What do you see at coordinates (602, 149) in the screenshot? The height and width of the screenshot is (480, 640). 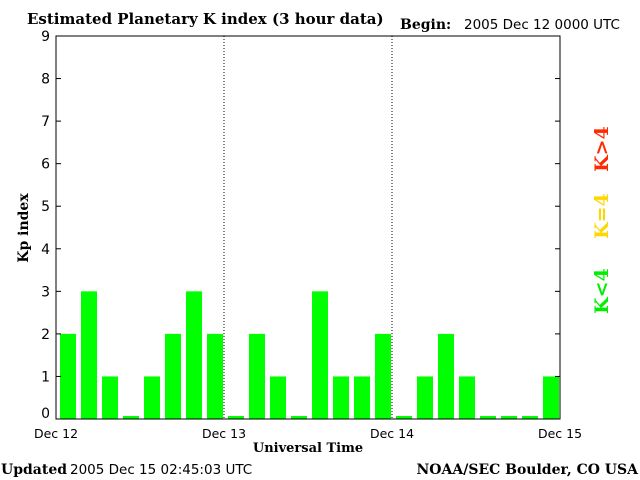 I see `legend-high: K>4` at bounding box center [602, 149].